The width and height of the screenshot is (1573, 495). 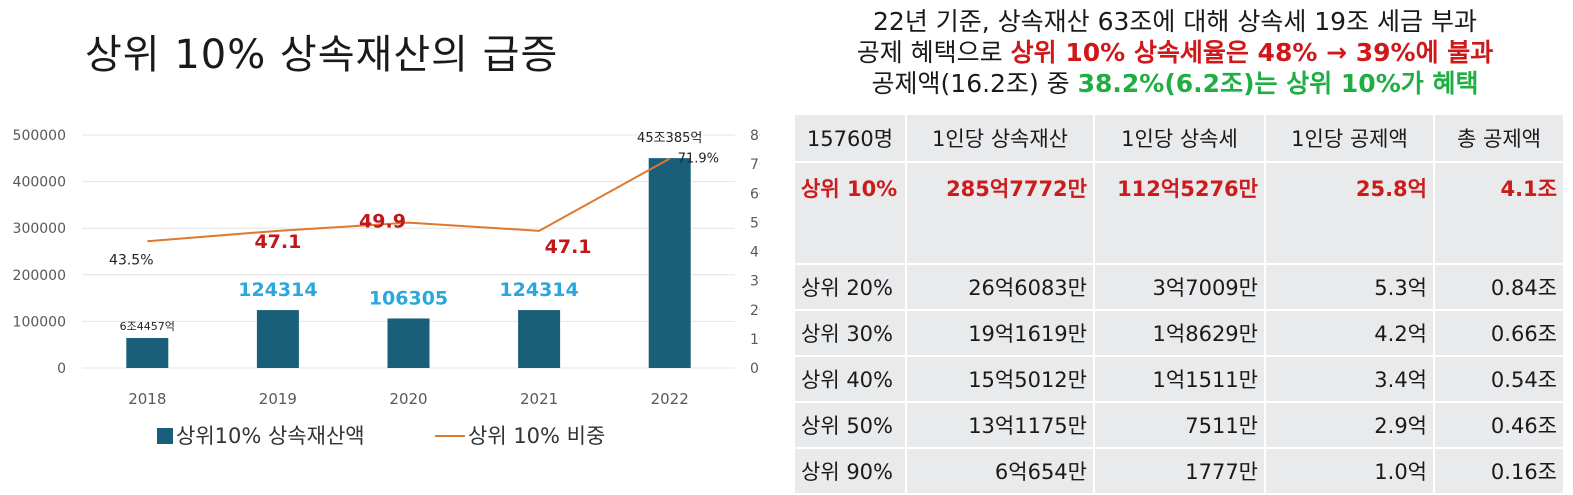 What do you see at coordinates (278, 399) in the screenshot?
I see `x-tick-label: 2019` at bounding box center [278, 399].